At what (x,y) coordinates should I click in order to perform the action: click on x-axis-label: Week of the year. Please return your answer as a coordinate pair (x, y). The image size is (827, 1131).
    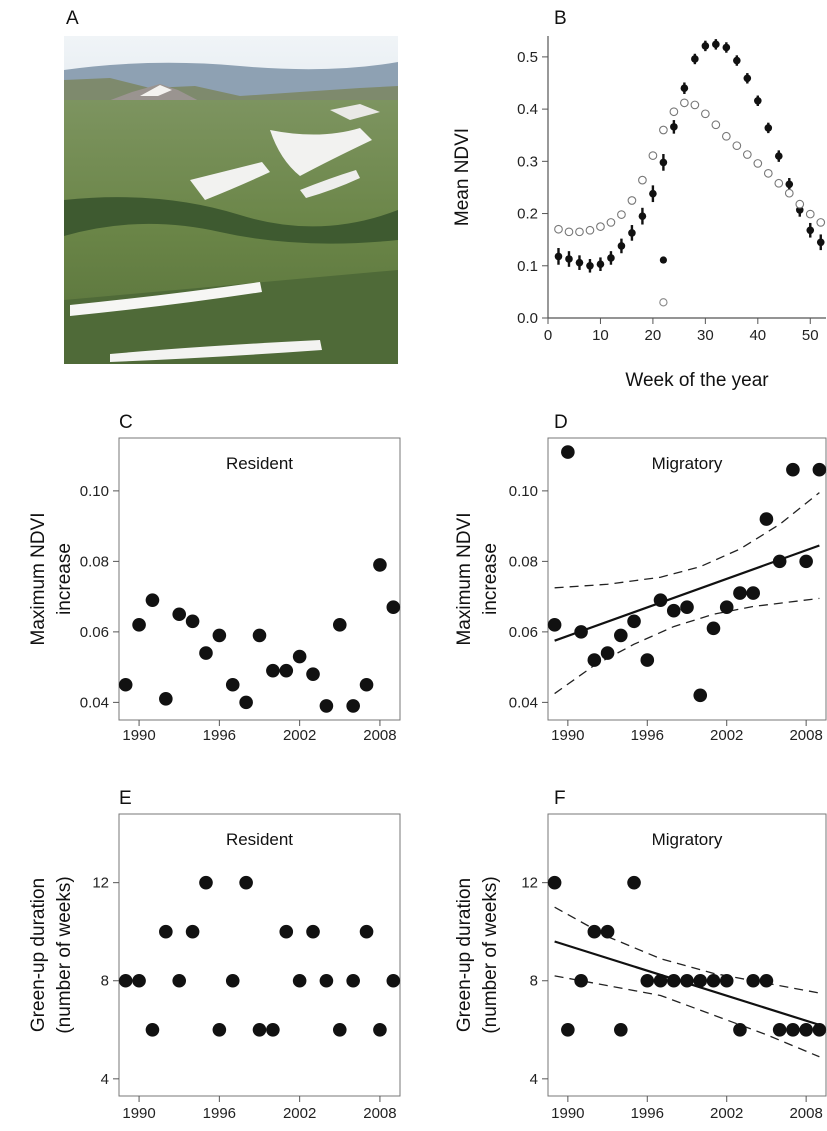
    Looking at the image, I should click on (697, 380).